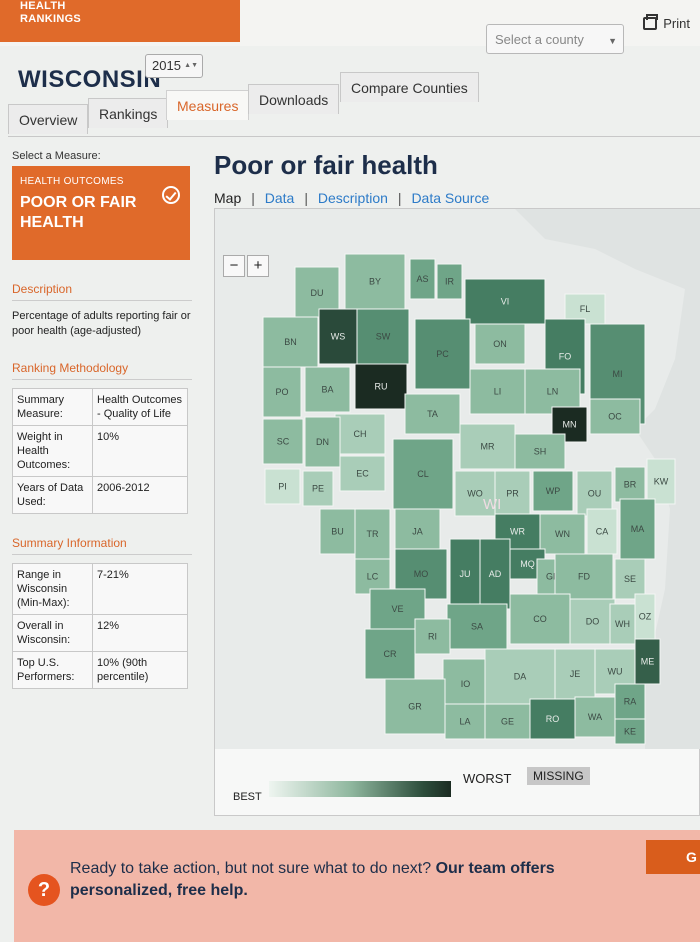 The width and height of the screenshot is (700, 942). What do you see at coordinates (592, 621) in the screenshot?
I see `county-do` at bounding box center [592, 621].